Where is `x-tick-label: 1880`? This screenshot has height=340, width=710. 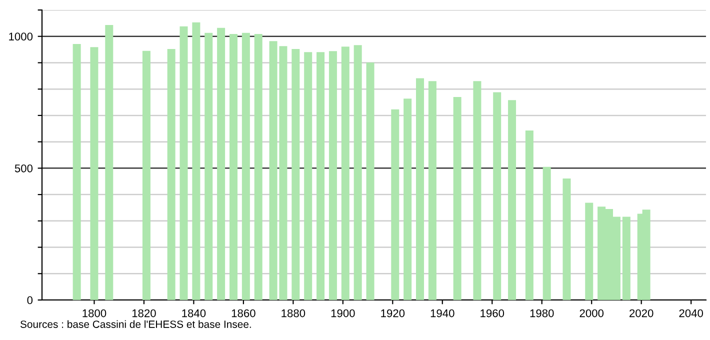 x-tick-label: 1880 is located at coordinates (294, 313).